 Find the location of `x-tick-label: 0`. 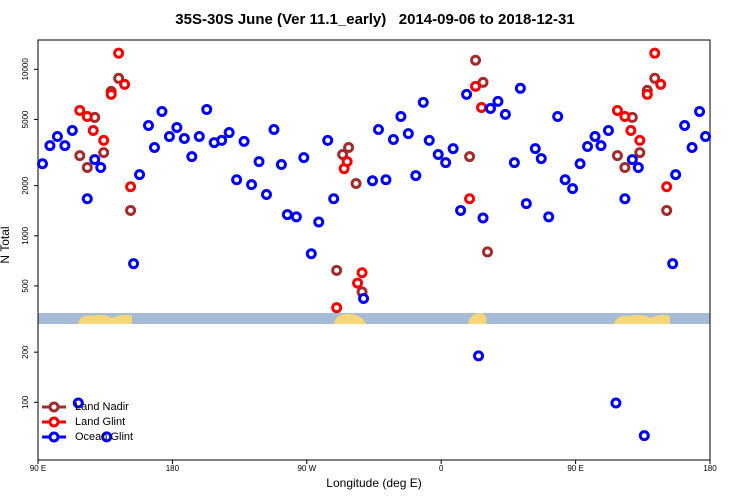

x-tick-label: 0 is located at coordinates (441, 468).